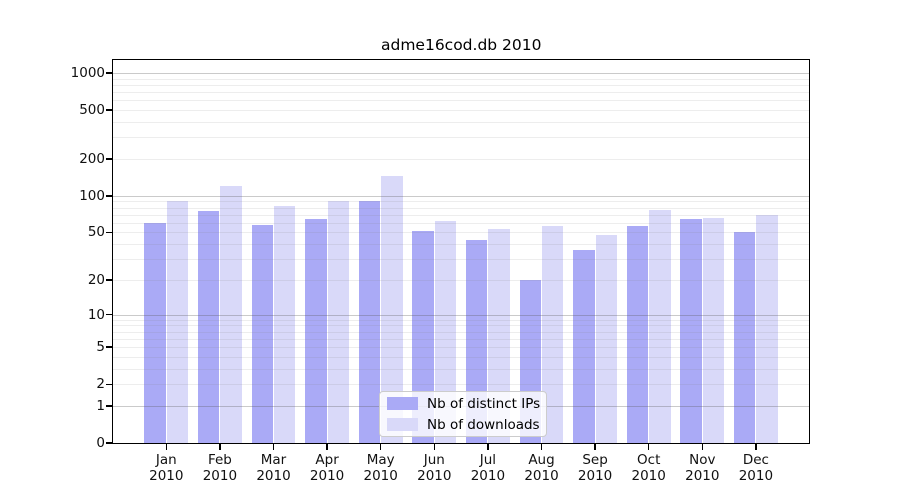  I want to click on x-tick-label: Mar 2010, so click(273, 468).